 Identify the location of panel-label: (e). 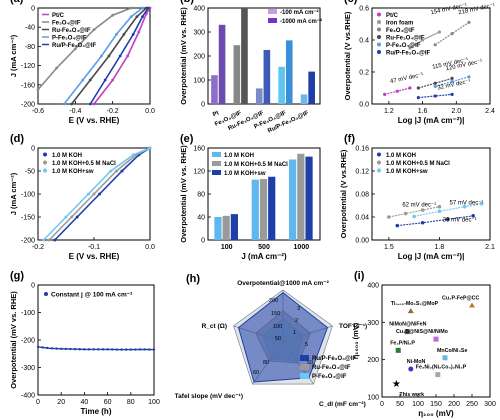
(187, 139).